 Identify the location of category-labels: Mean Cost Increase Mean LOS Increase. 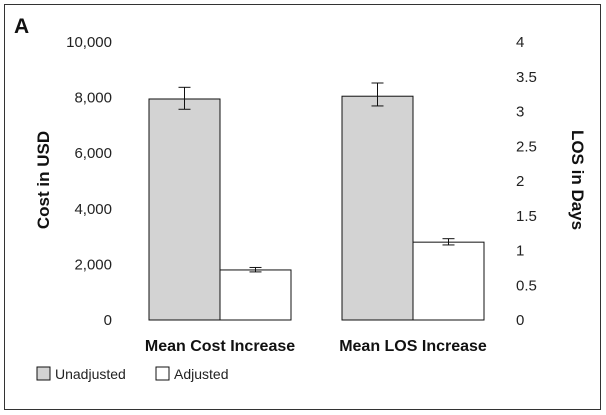
(316, 346).